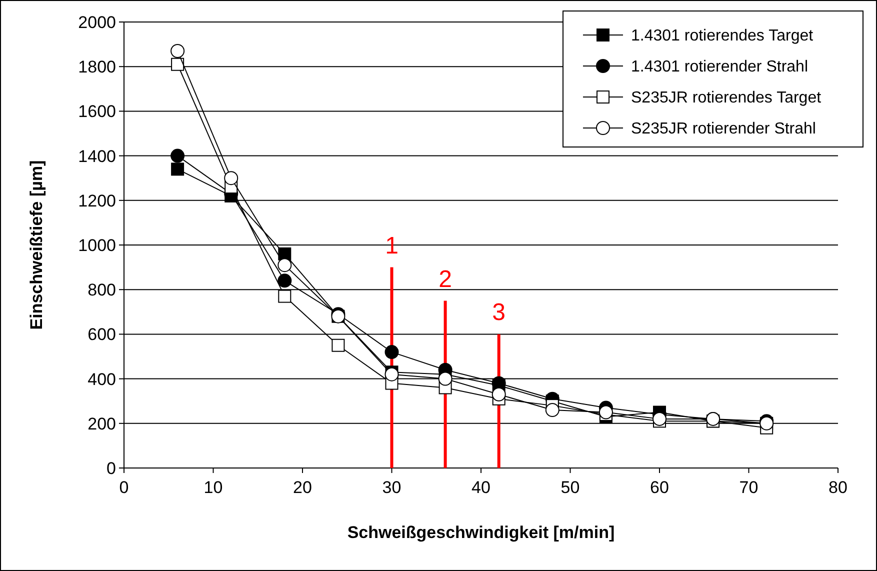 This screenshot has width=877, height=571. What do you see at coordinates (97, 200) in the screenshot?
I see `y-tick-label: 1200` at bounding box center [97, 200].